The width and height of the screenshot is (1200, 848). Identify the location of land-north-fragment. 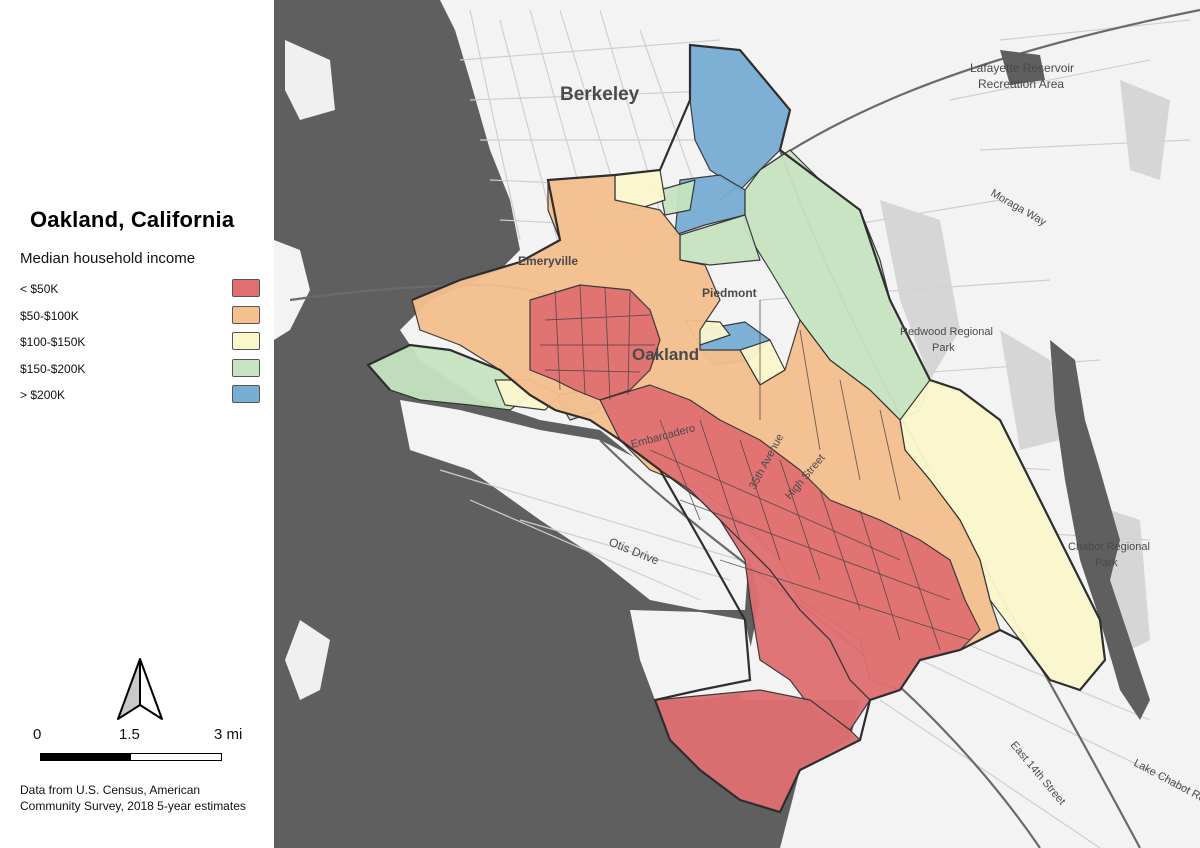
(310, 80).